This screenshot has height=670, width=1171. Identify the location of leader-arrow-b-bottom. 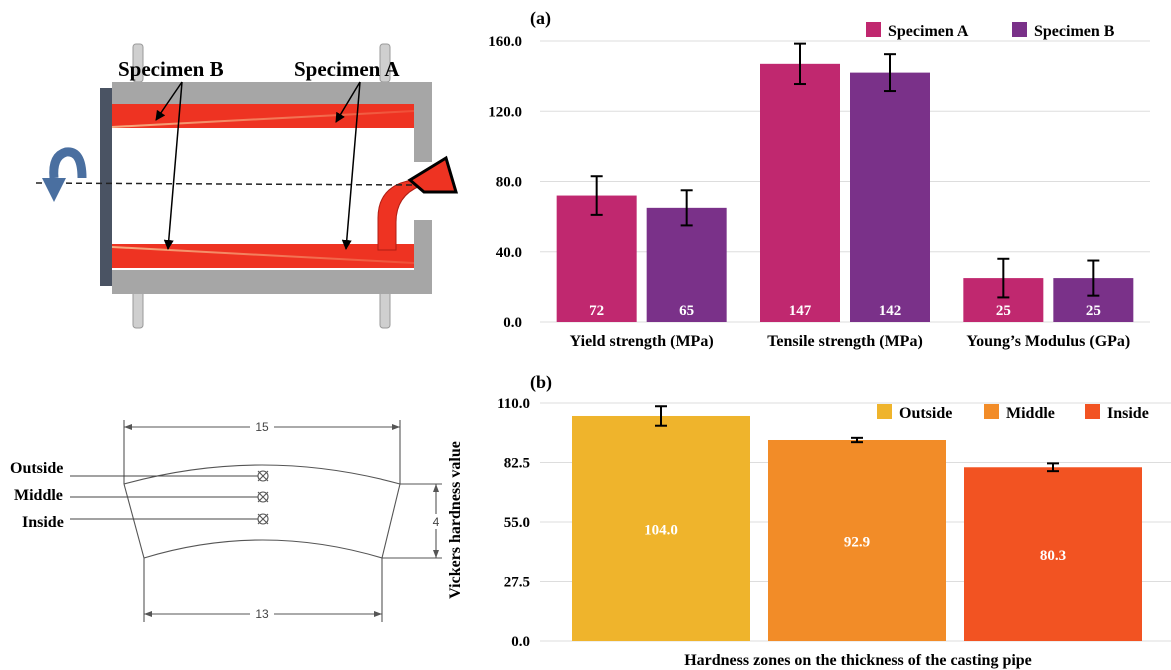
(173, 165).